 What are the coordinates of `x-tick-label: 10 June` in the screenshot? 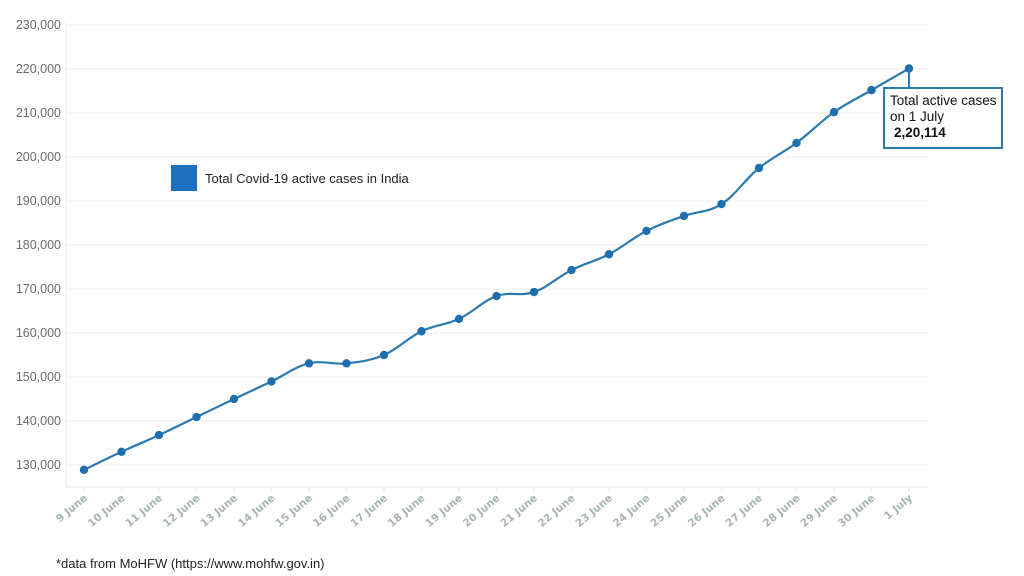 It's located at (107, 511).